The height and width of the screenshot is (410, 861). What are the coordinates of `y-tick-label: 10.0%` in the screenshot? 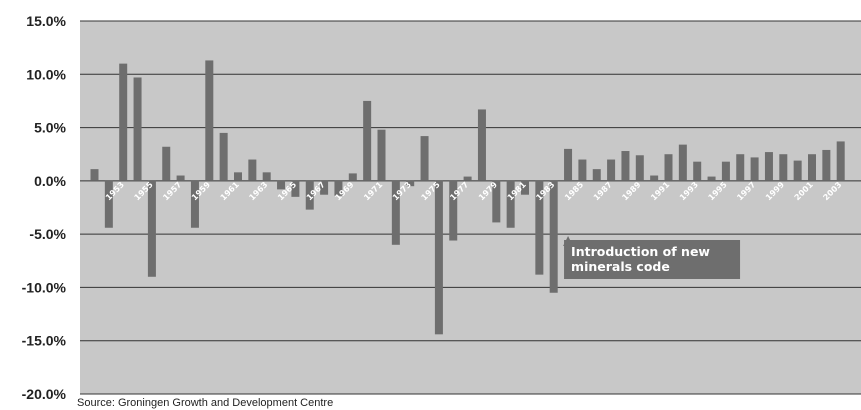 It's located at (46, 74).